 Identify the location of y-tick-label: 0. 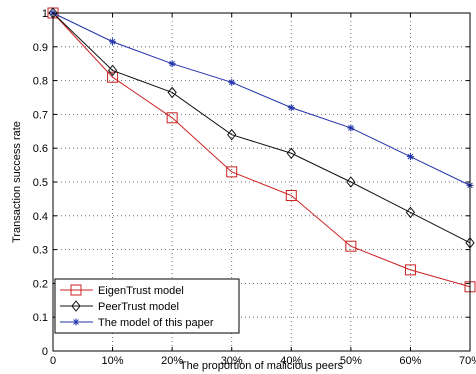
(45, 352).